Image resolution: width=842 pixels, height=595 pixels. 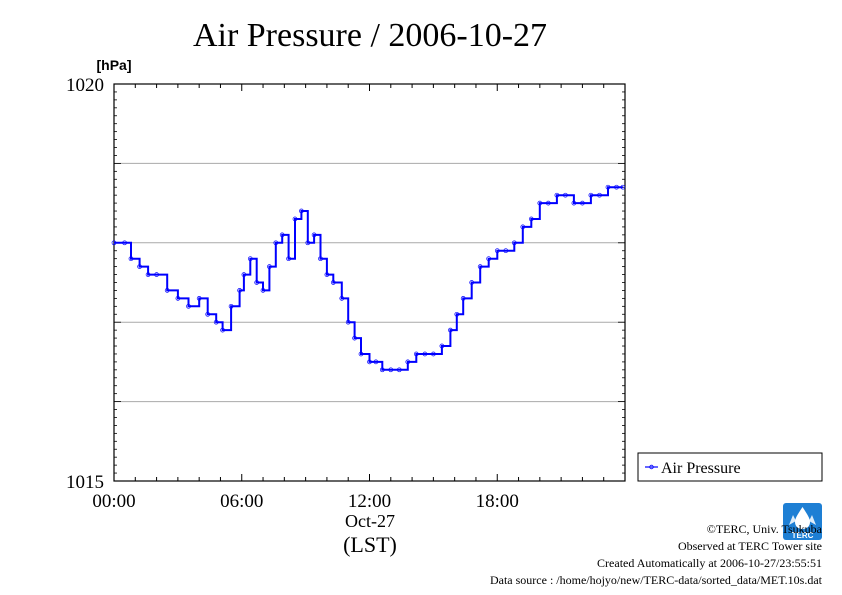 I want to click on legend-box, so click(x=730, y=467).